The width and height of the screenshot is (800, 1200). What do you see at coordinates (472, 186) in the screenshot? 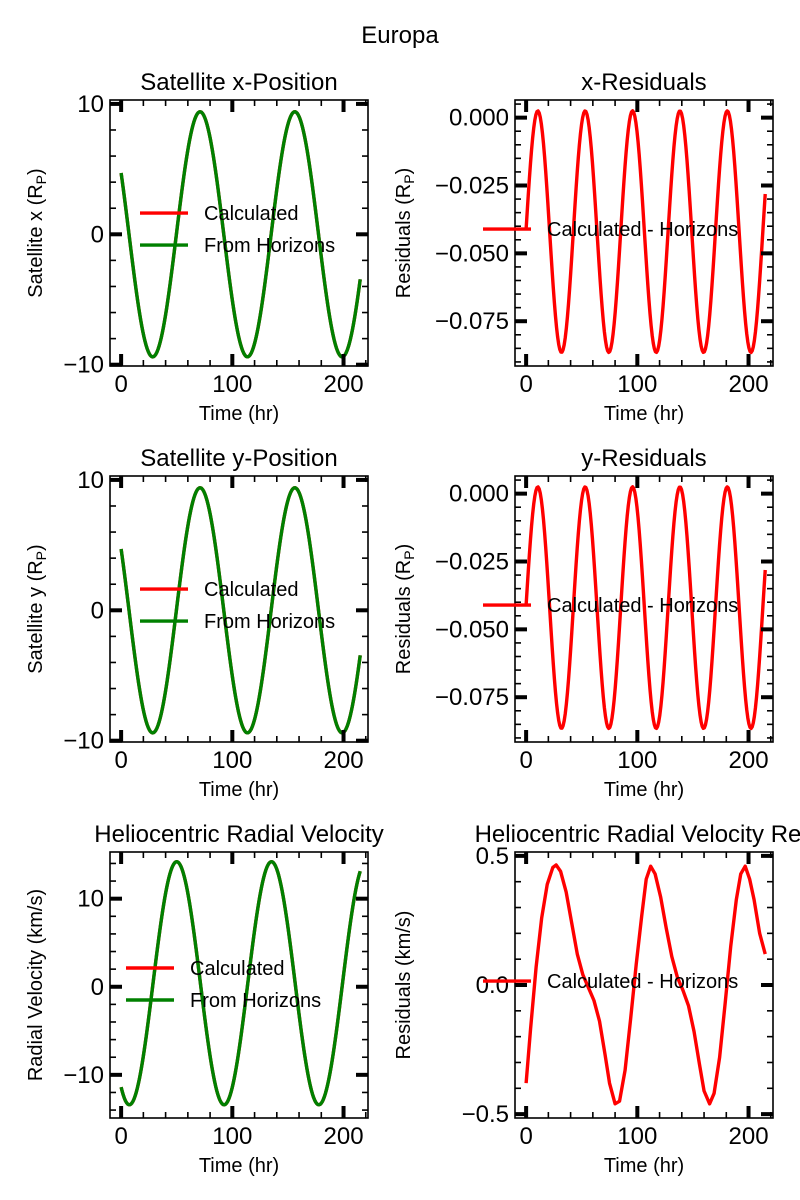
I see `y-tick-label: −0.025` at bounding box center [472, 186].